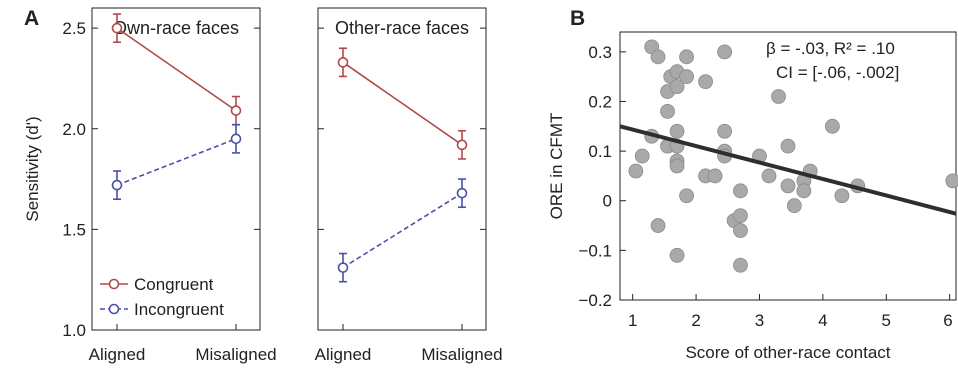 The height and width of the screenshot is (369, 958). What do you see at coordinates (947, 320) in the screenshot?
I see `x-tick-label: 6` at bounding box center [947, 320].